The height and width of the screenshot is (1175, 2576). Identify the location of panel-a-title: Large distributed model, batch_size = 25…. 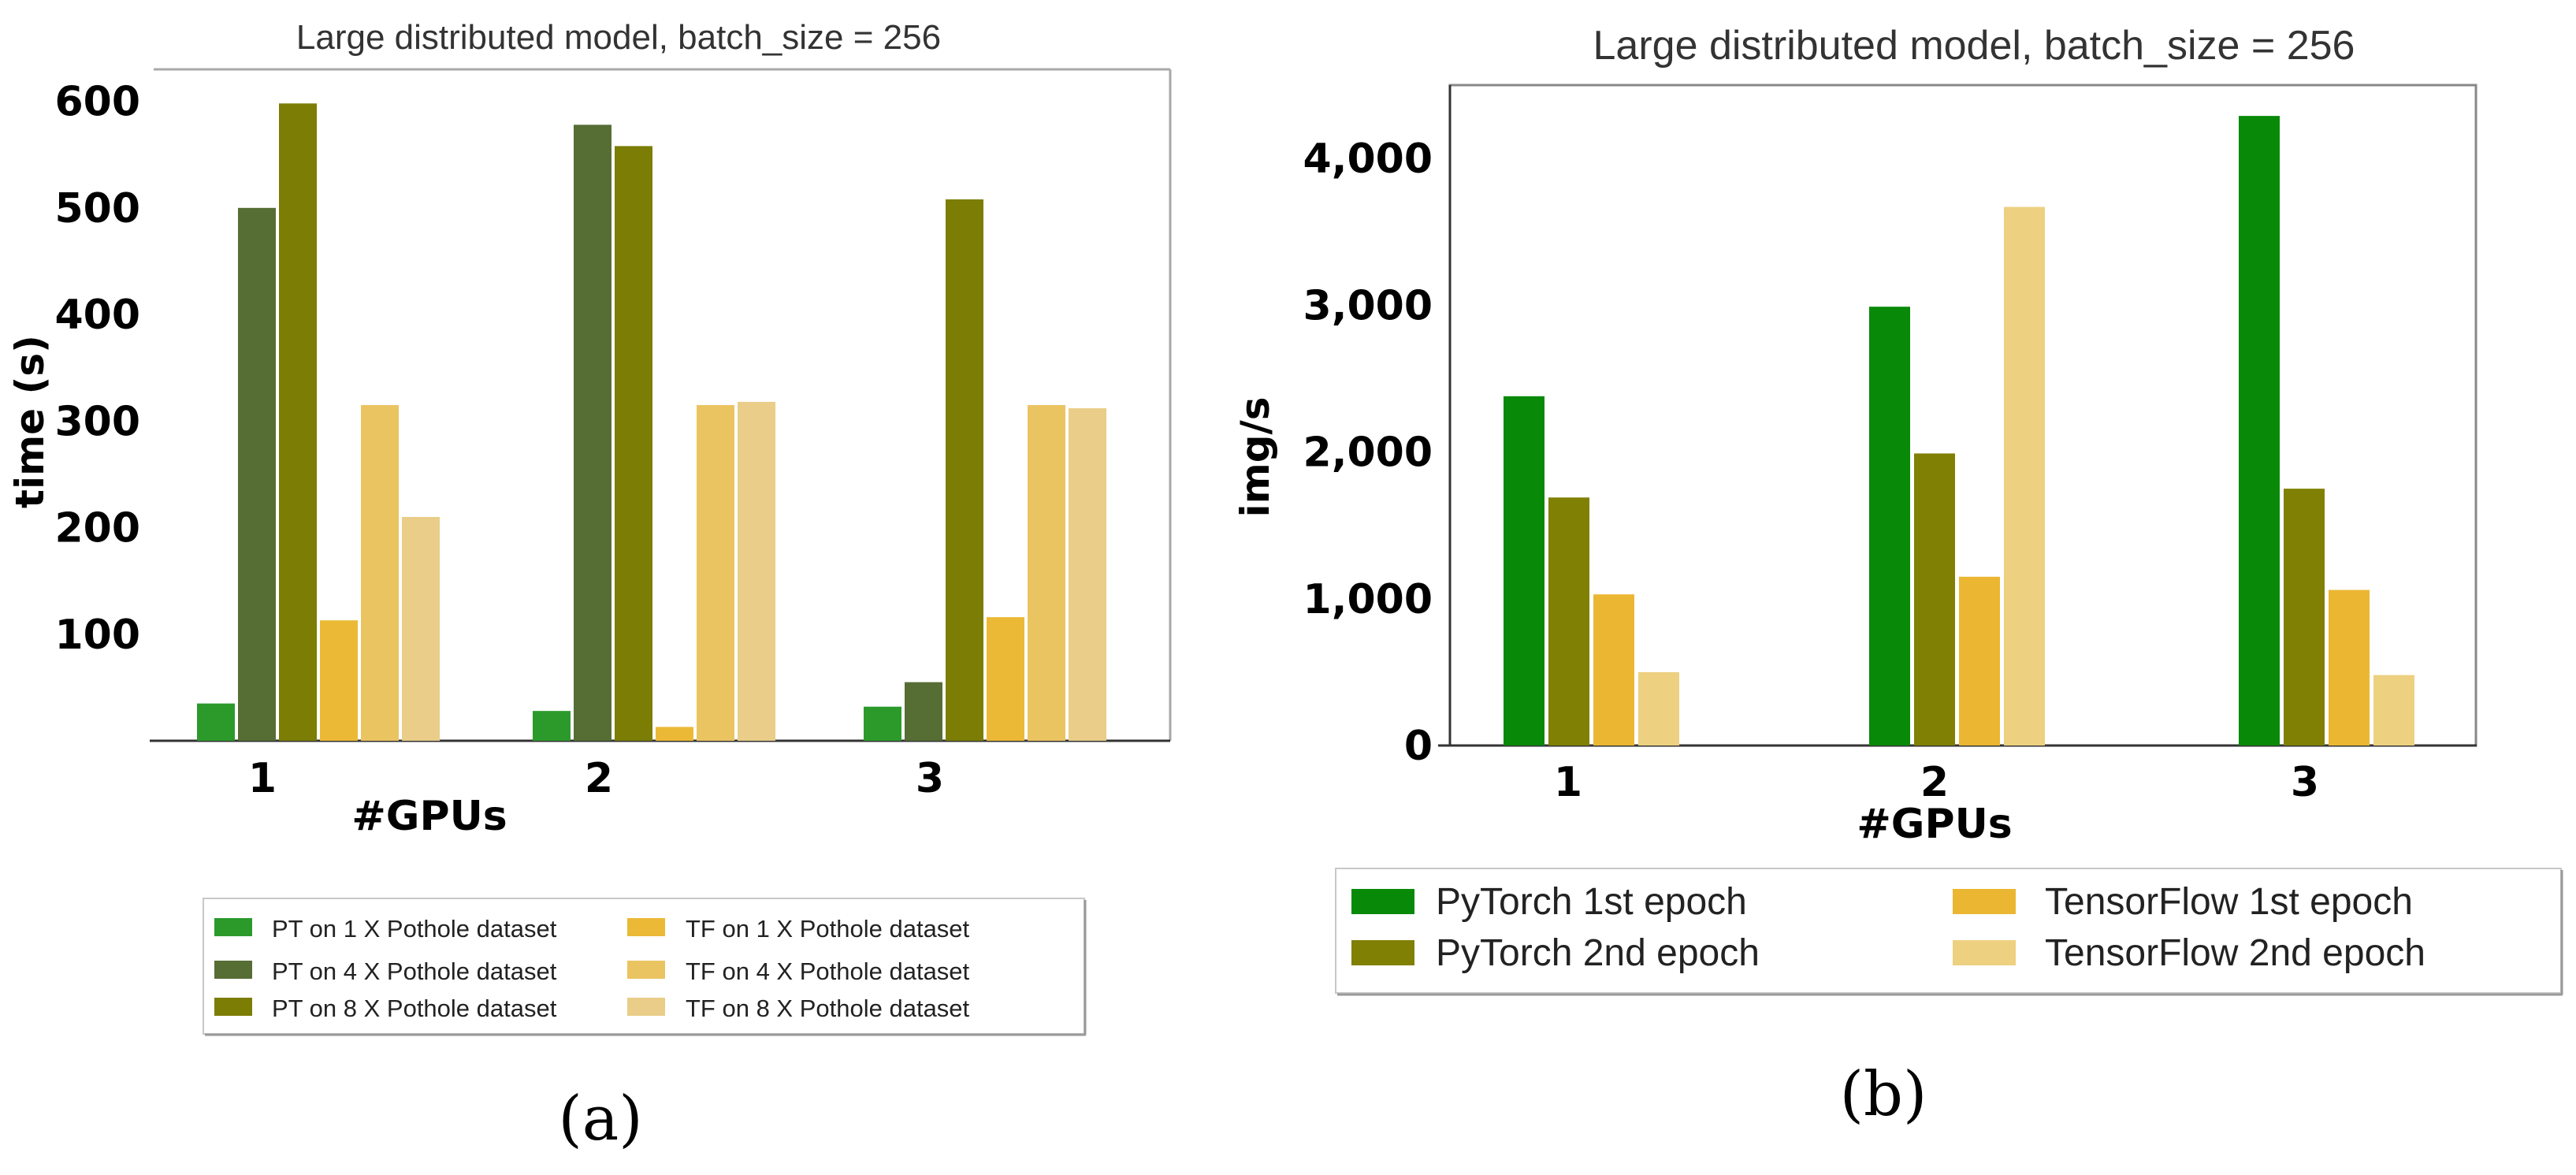
(618, 37).